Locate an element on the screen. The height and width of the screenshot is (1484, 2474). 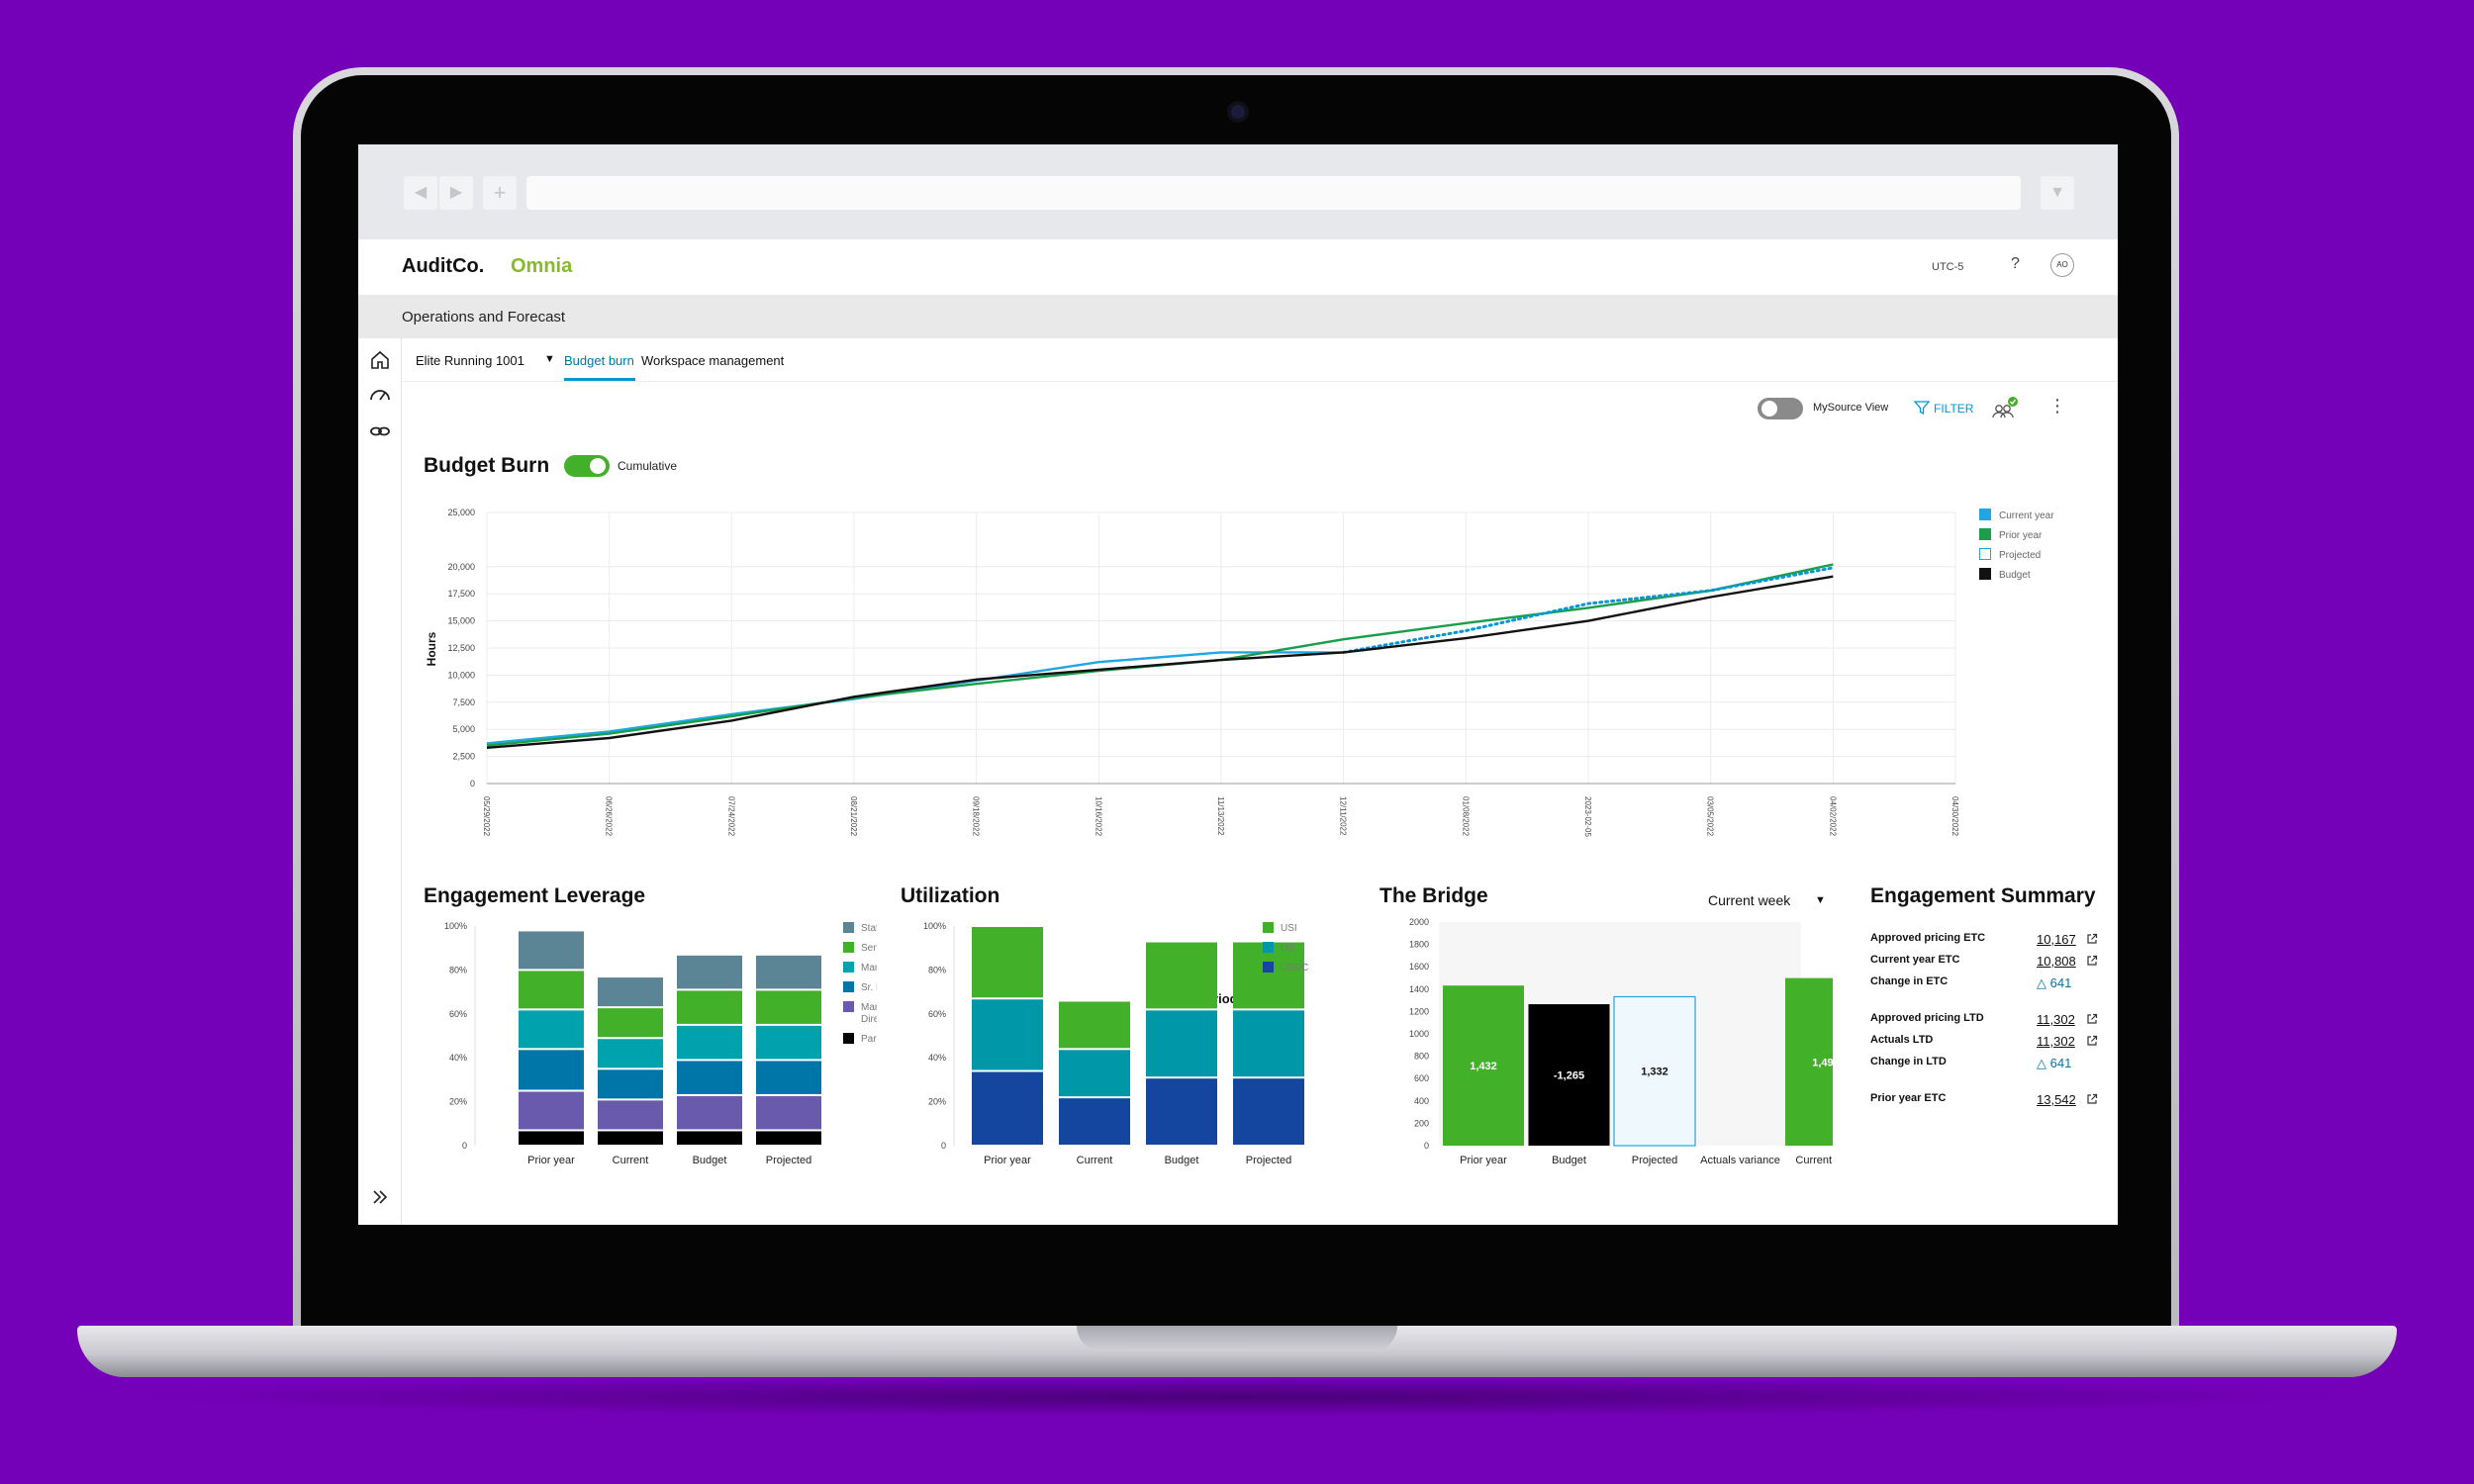
back-arrow-icon: ◀ is located at coordinates (421, 193).